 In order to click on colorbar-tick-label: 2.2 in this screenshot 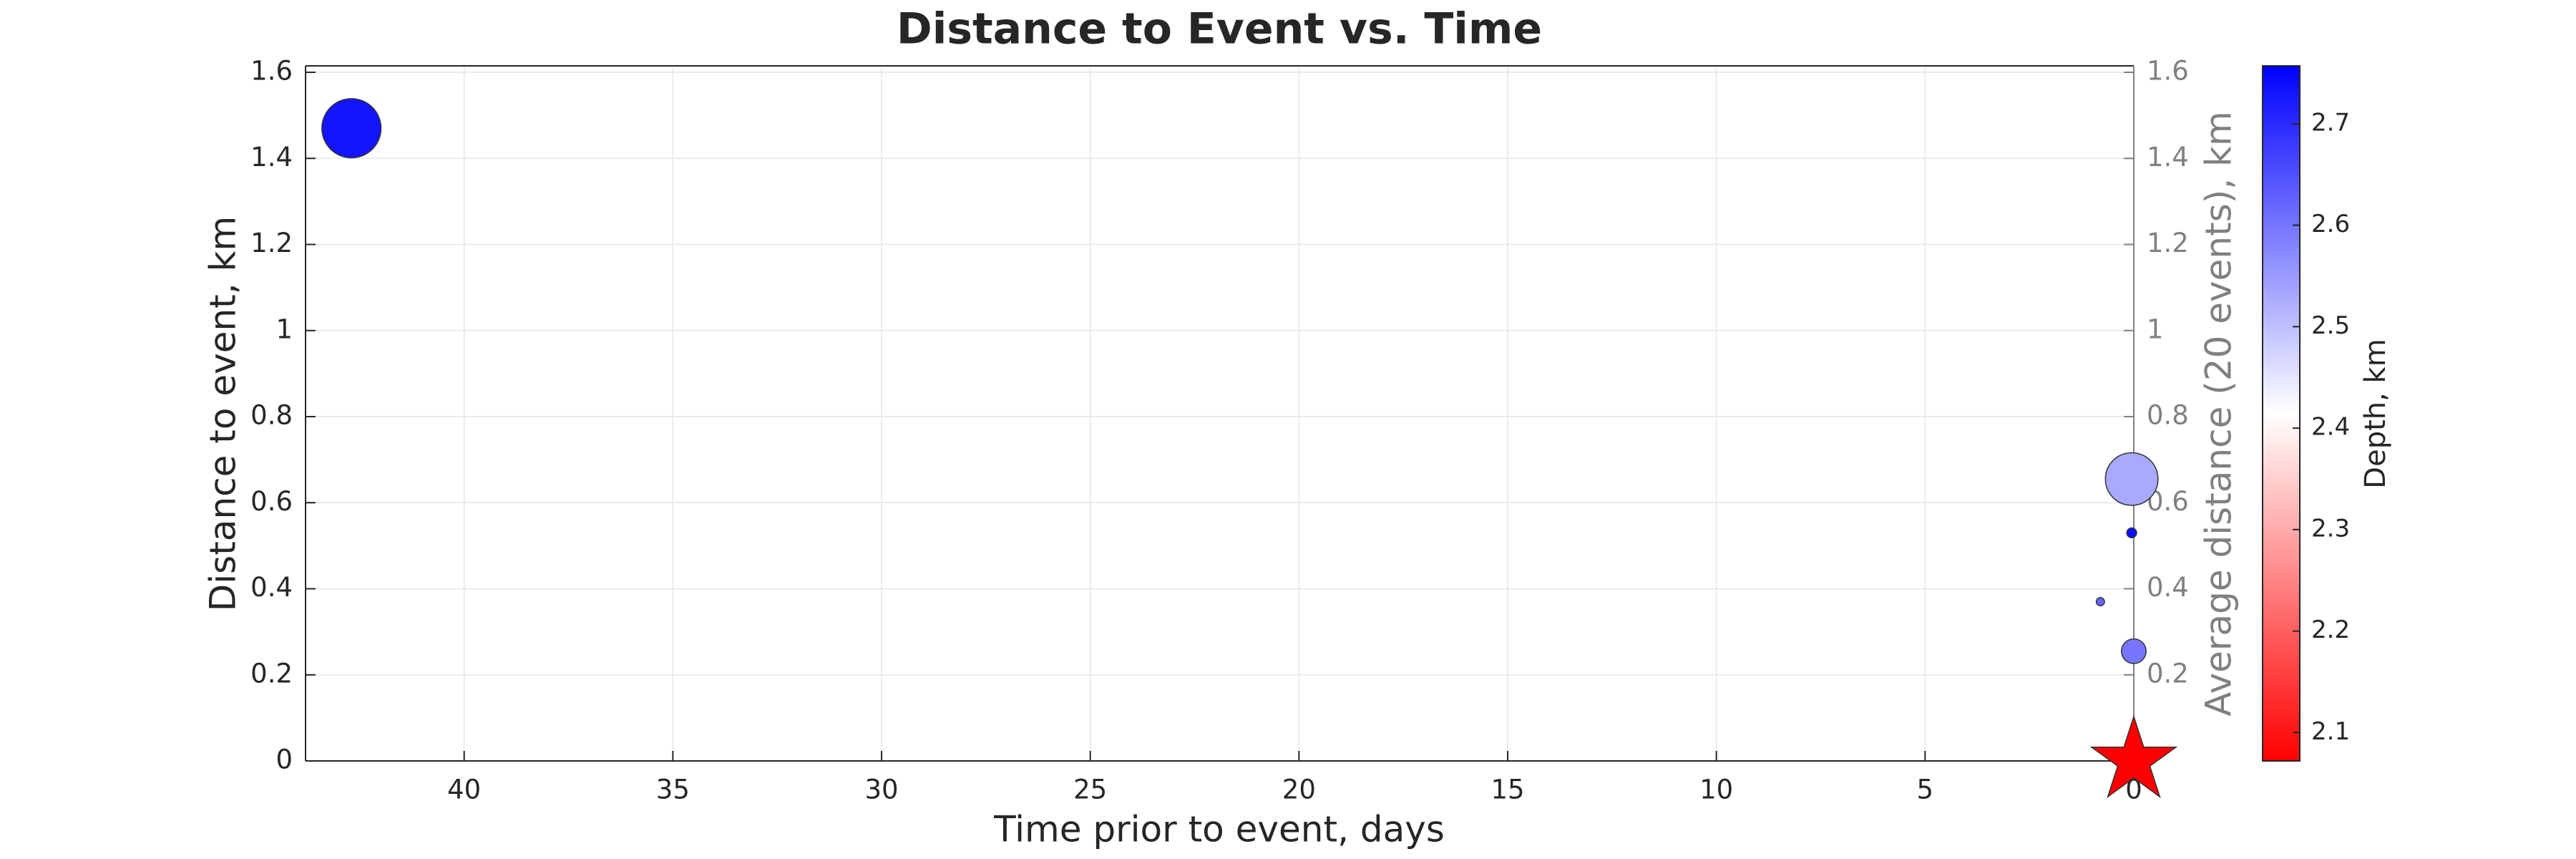, I will do `click(2330, 630)`.